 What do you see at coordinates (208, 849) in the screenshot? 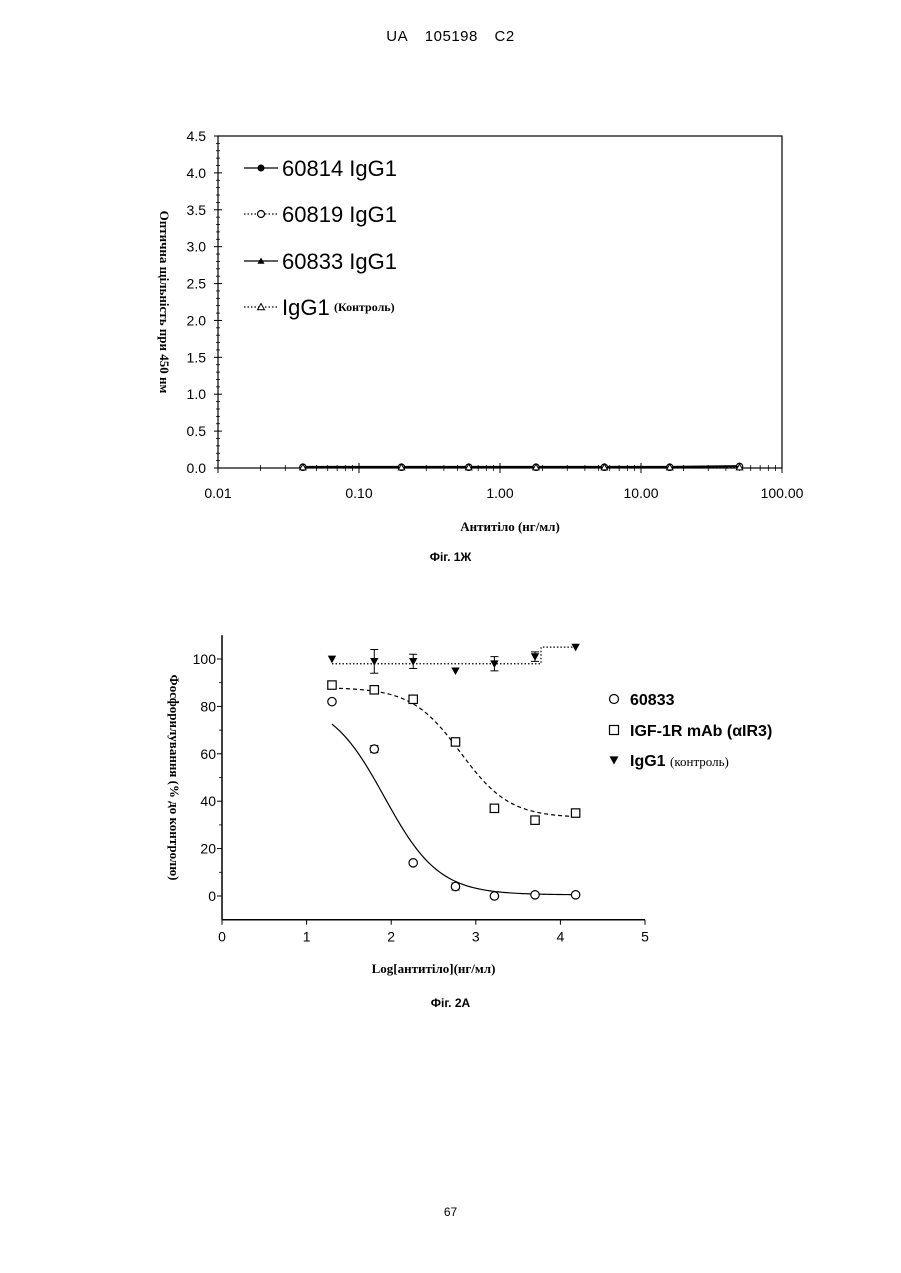
I see `y-tick-label: 20` at bounding box center [208, 849].